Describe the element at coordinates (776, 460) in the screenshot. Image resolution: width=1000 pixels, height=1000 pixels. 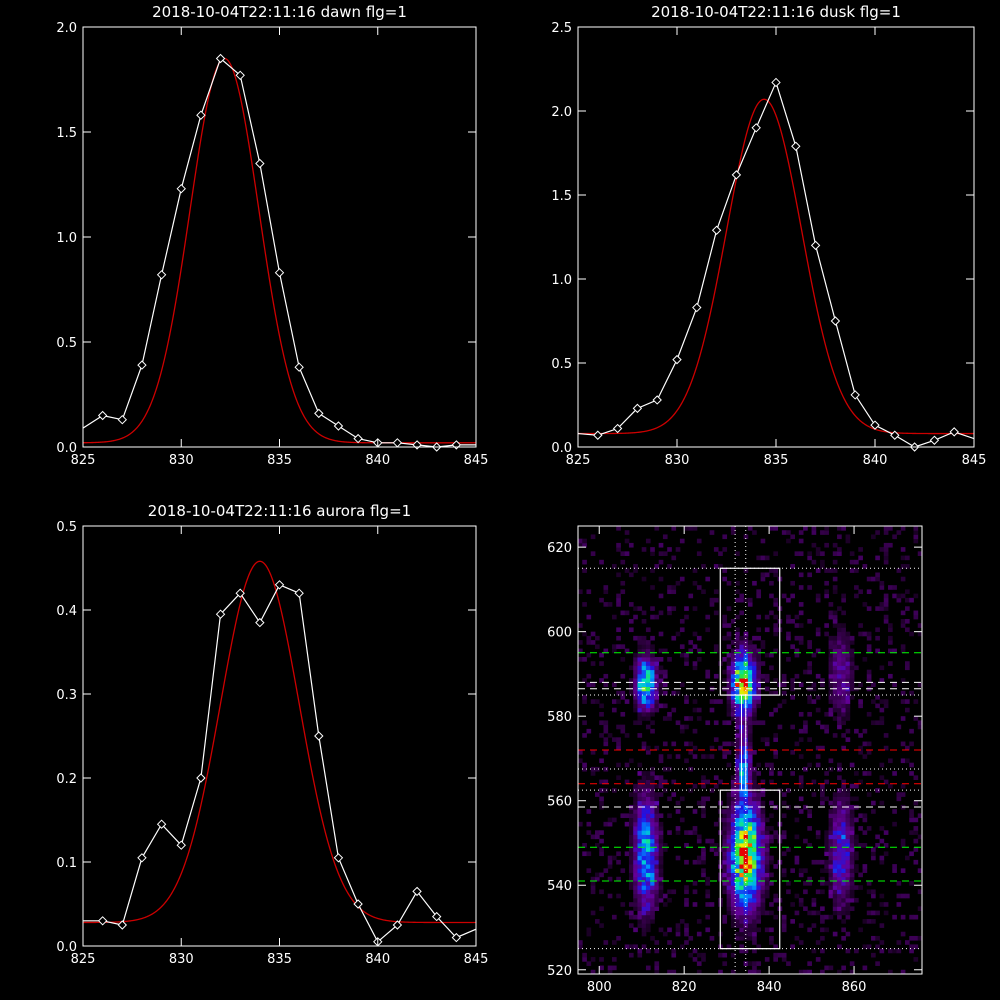
I see `x-tick-label: 835` at that location.